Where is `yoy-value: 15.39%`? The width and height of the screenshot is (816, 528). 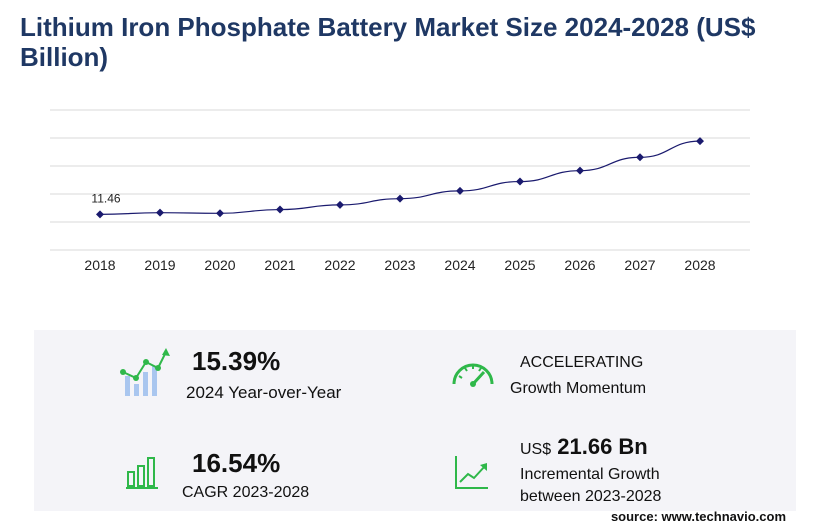 yoy-value: 15.39% is located at coordinates (236, 361).